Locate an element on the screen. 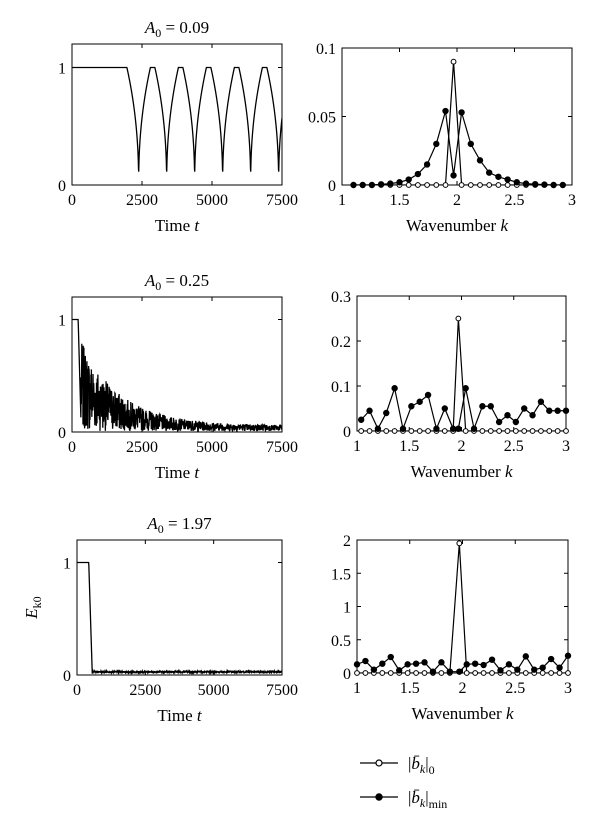  x-axis-label-text: Time is located at coordinates (175, 225).